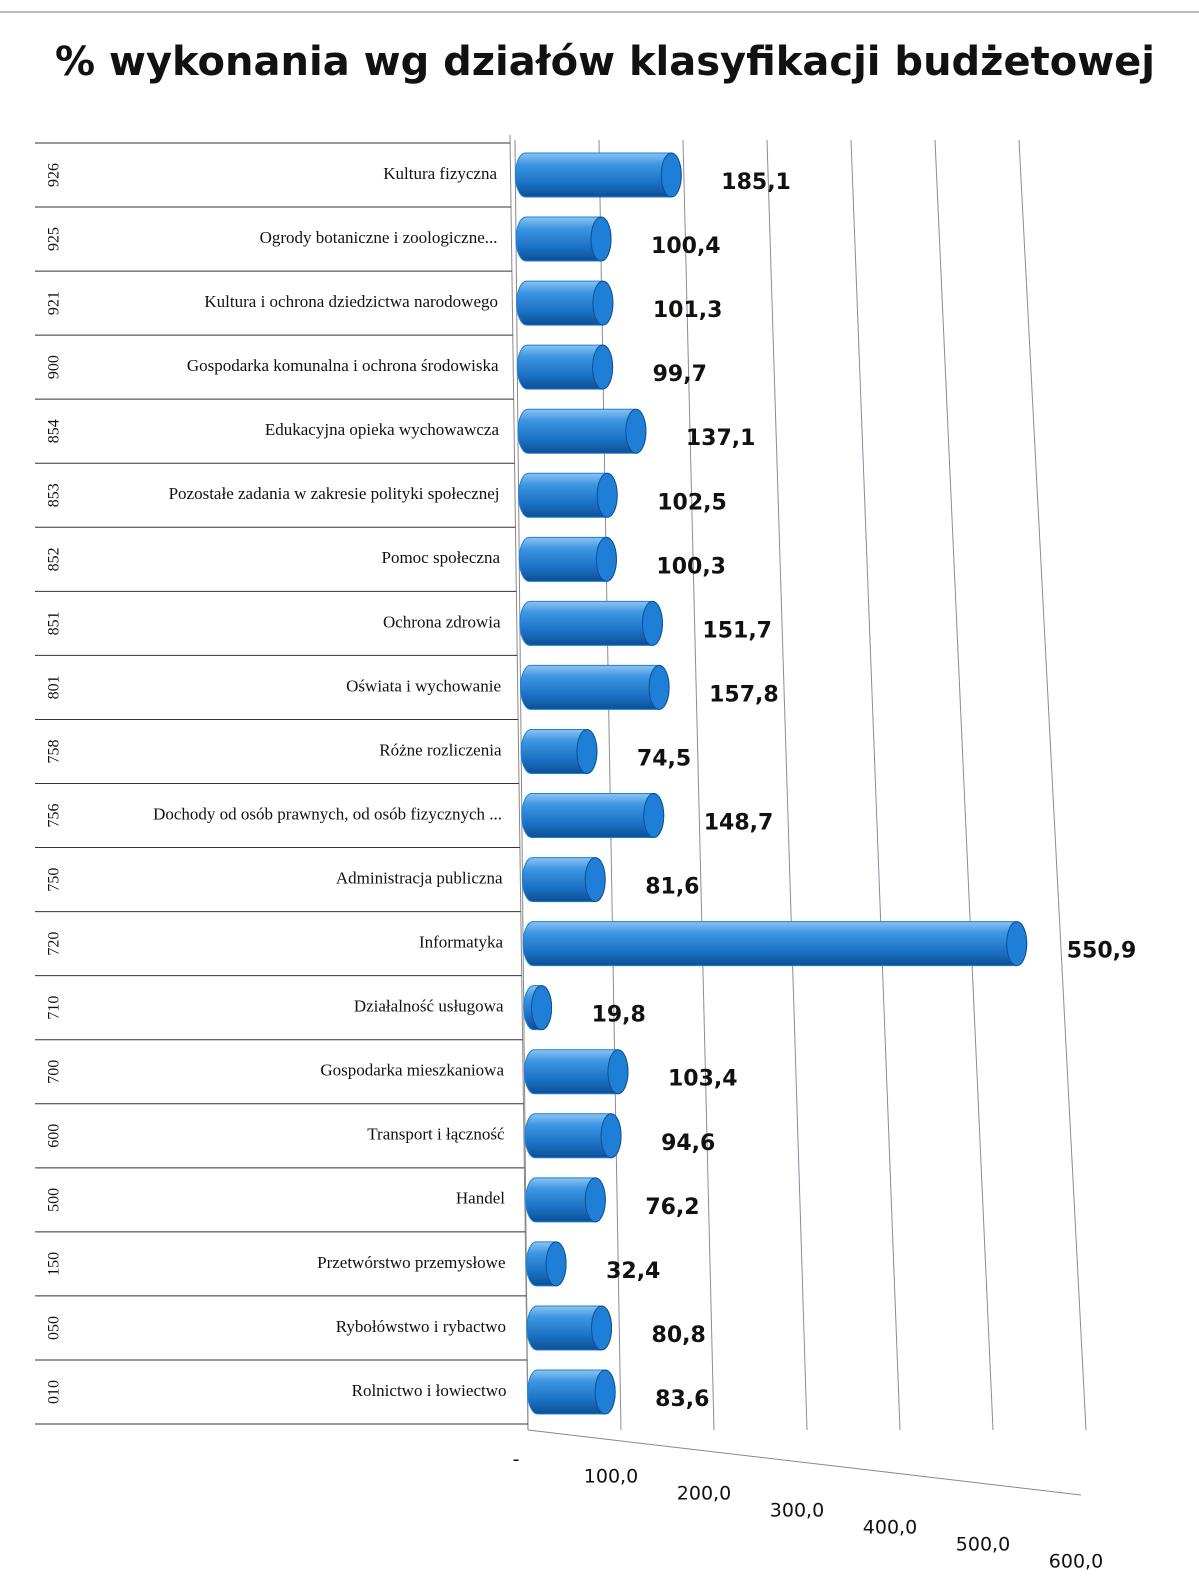 Image resolution: width=1199 pixels, height=1577 pixels. What do you see at coordinates (890, 1528) in the screenshot?
I see `x-tick-label: 400,0` at bounding box center [890, 1528].